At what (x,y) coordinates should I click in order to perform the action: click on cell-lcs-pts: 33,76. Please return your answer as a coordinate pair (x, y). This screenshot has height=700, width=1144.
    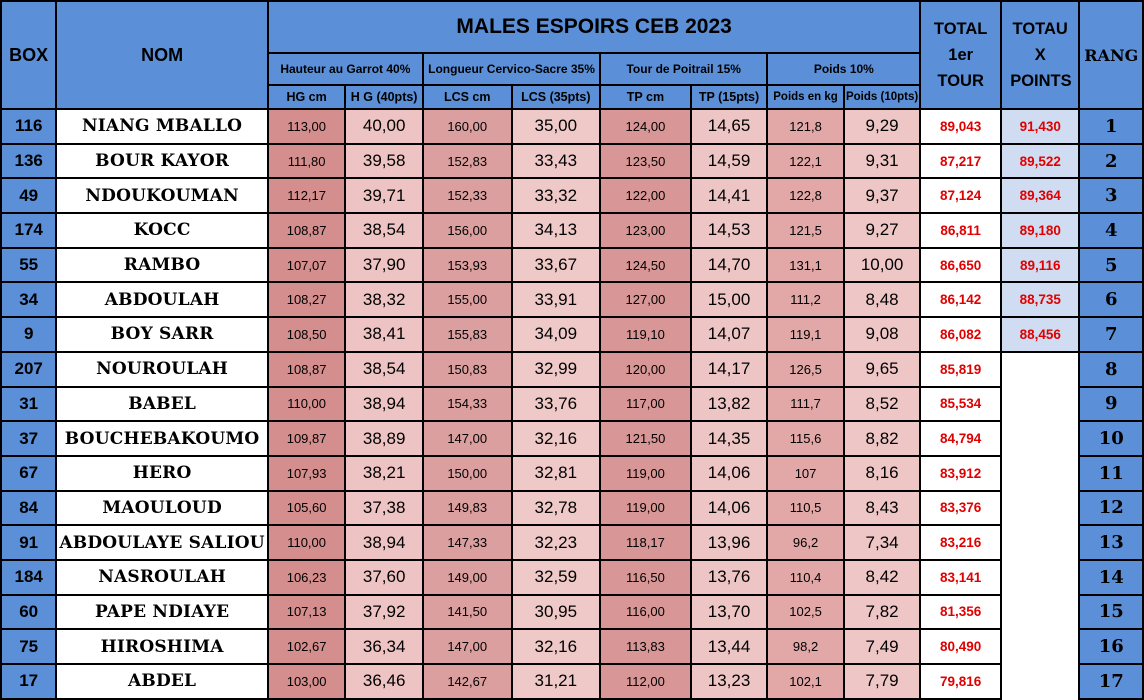
    Looking at the image, I should click on (556, 404).